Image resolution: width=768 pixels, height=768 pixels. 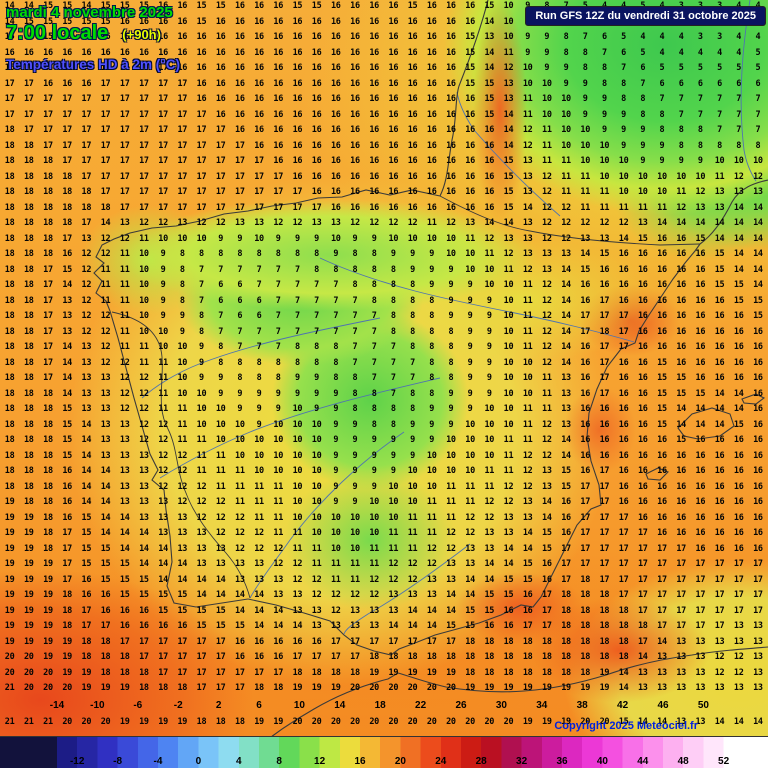 What do you see at coordinates (657, 474) in the screenshot?
I see `island-ibiza` at bounding box center [657, 474].